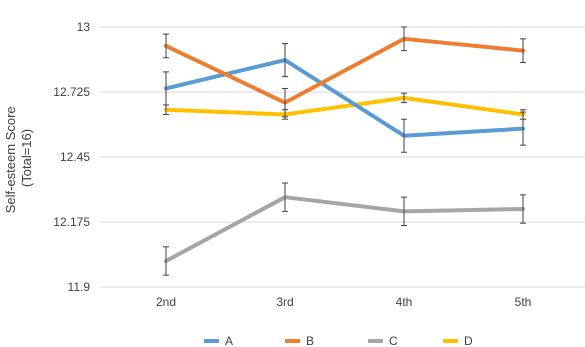 The width and height of the screenshot is (585, 347). Describe the element at coordinates (284, 302) in the screenshot. I see `x-tick-label: 3rd` at that location.